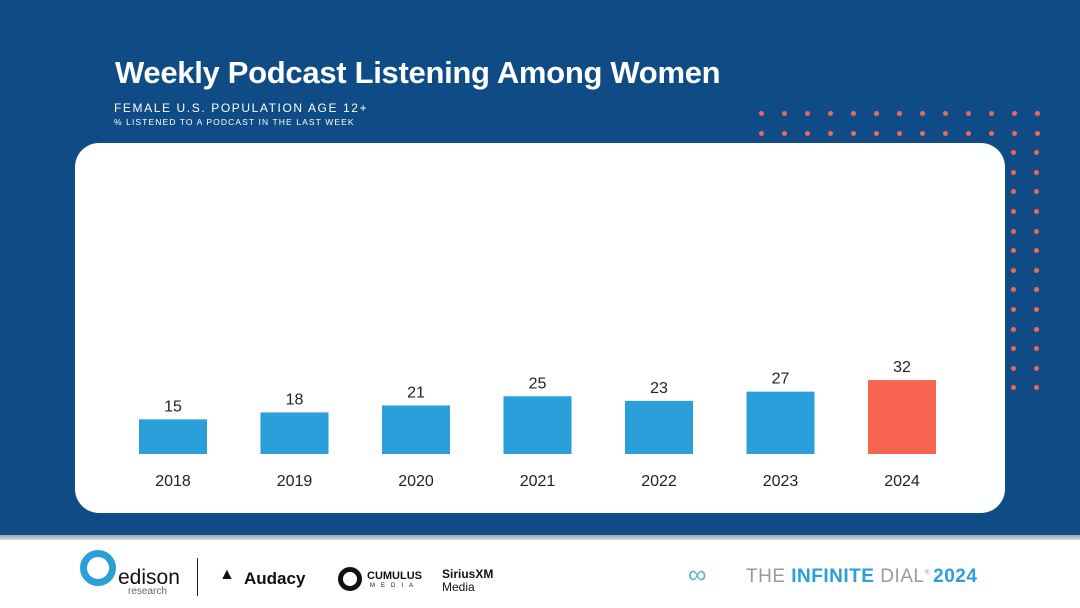 The width and height of the screenshot is (1080, 608). I want to click on x-tick-label: 2023, so click(781, 481).